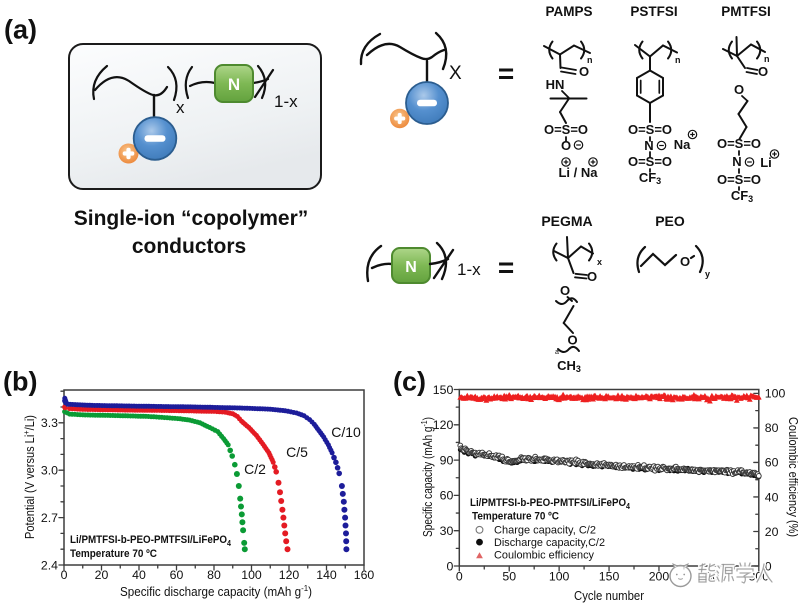  What do you see at coordinates (670, 221) in the screenshot?
I see `svg-text: PEO` at bounding box center [670, 221].